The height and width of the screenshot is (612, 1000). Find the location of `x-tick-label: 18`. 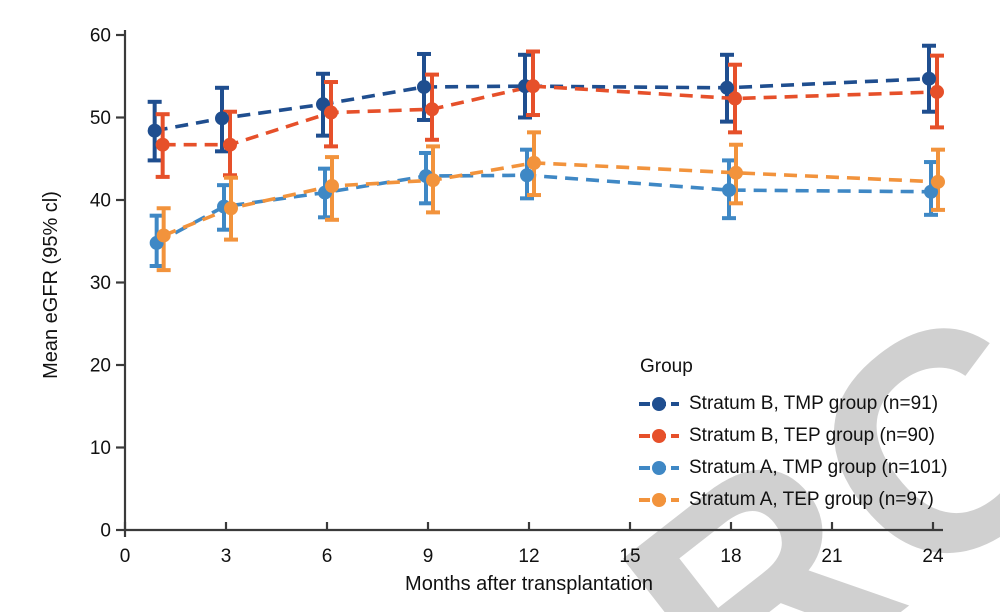

x-tick-label: 18 is located at coordinates (730, 556).